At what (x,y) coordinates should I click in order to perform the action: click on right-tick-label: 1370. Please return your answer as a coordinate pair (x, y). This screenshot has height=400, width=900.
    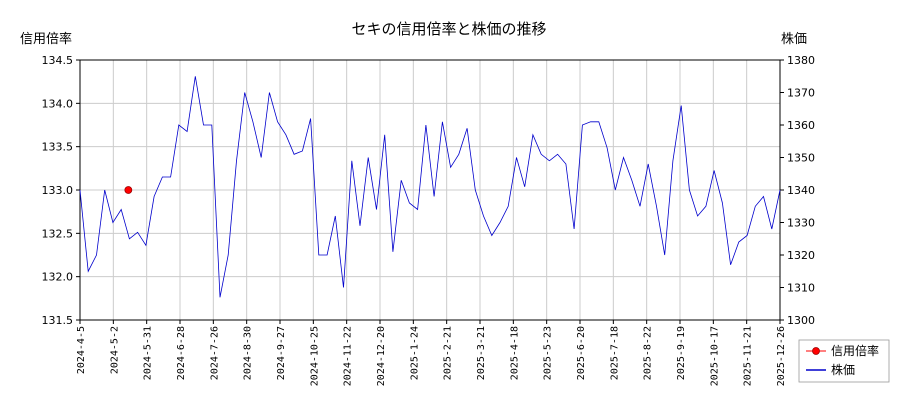
    Looking at the image, I should click on (801, 93).